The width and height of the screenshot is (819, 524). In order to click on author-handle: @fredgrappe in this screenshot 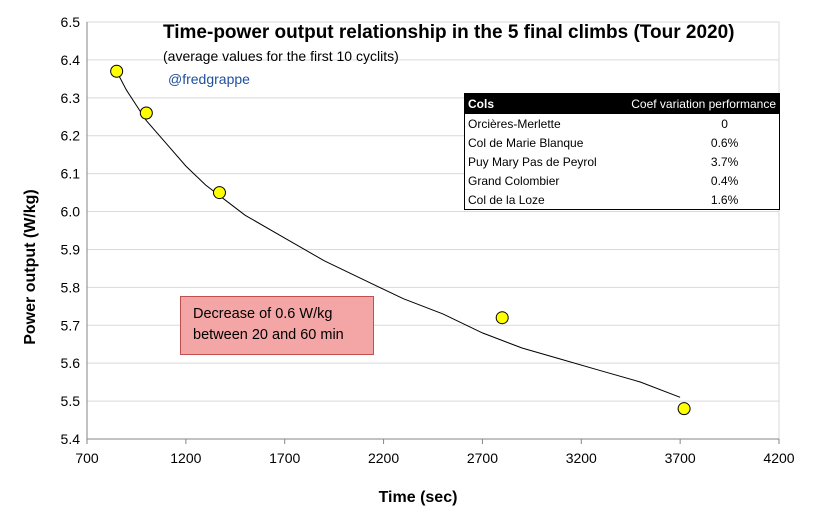, I will do `click(209, 79)`.